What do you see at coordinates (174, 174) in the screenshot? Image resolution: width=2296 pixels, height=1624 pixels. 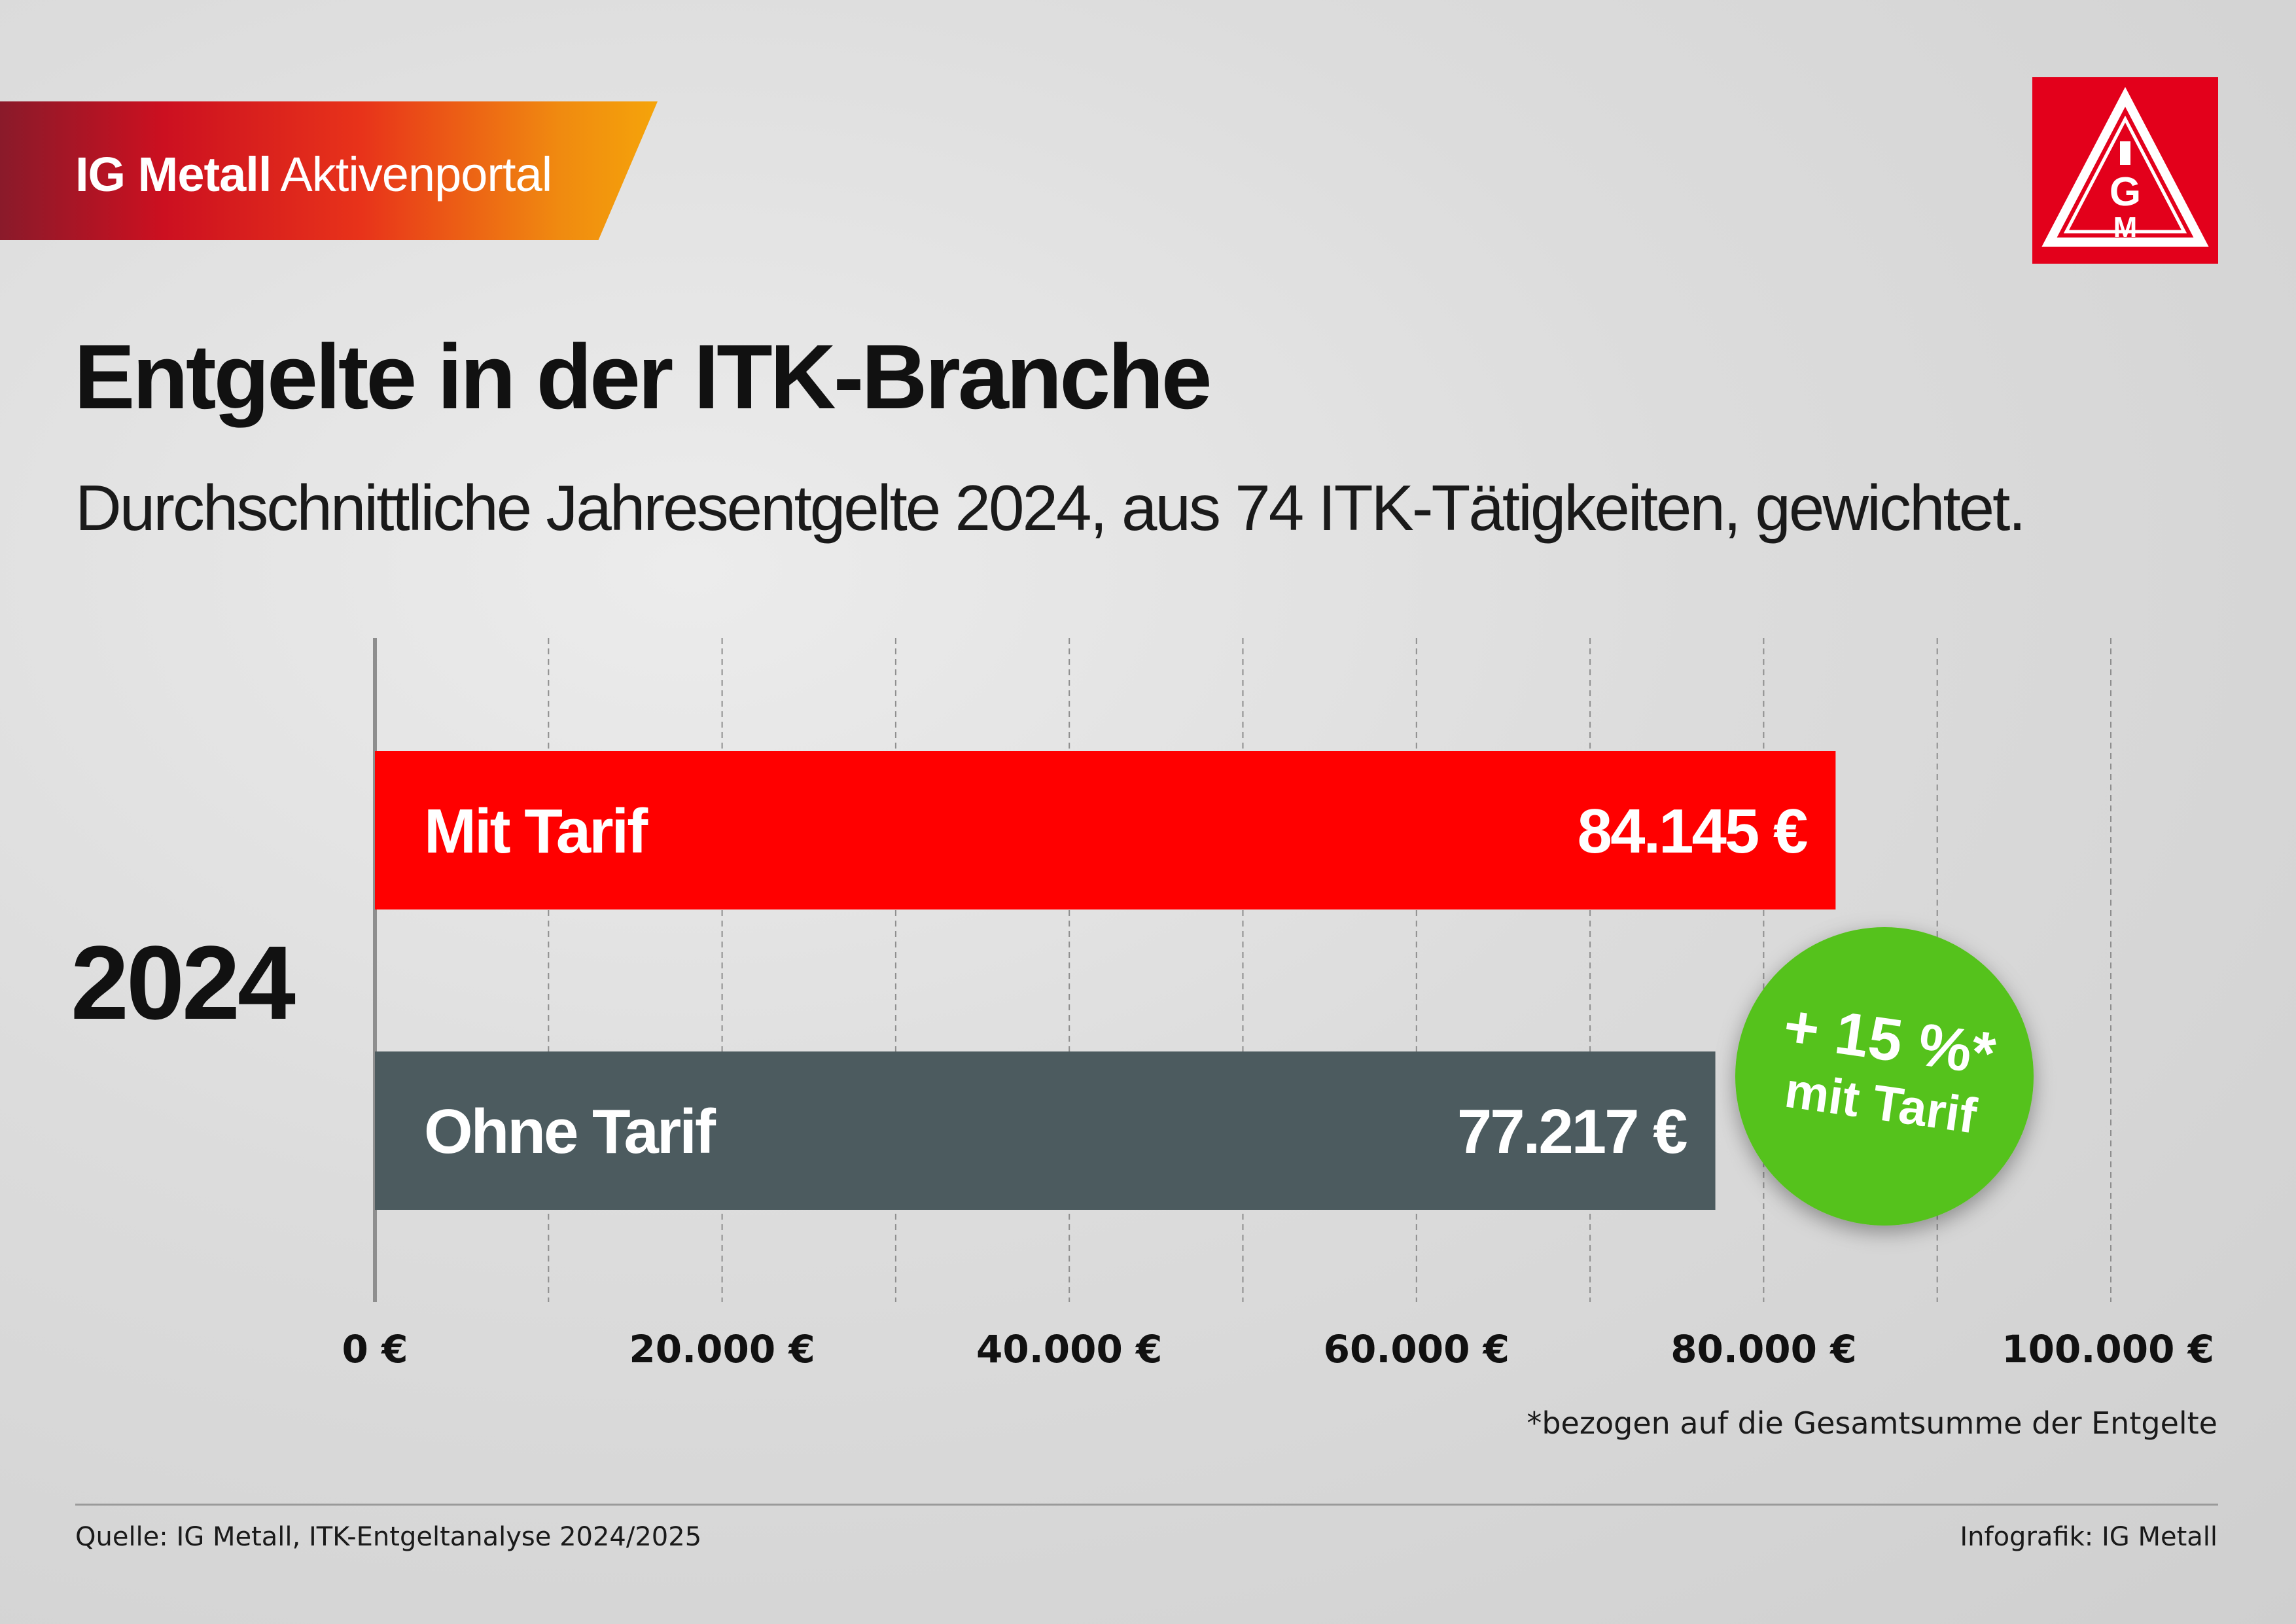 I see `brand-name: IG Metall` at bounding box center [174, 174].